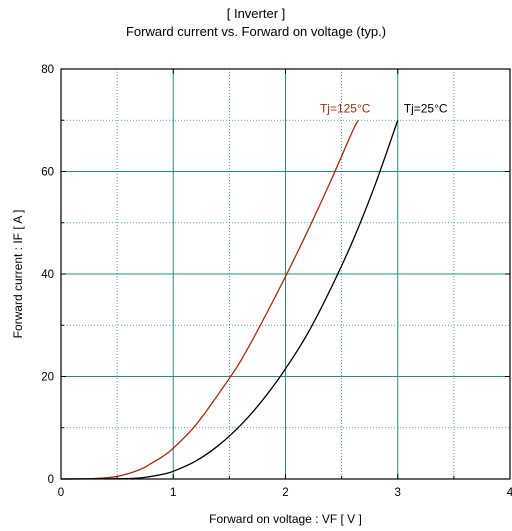 The height and width of the screenshot is (531, 512). I want to click on x-tick-label: 0, so click(61, 493).